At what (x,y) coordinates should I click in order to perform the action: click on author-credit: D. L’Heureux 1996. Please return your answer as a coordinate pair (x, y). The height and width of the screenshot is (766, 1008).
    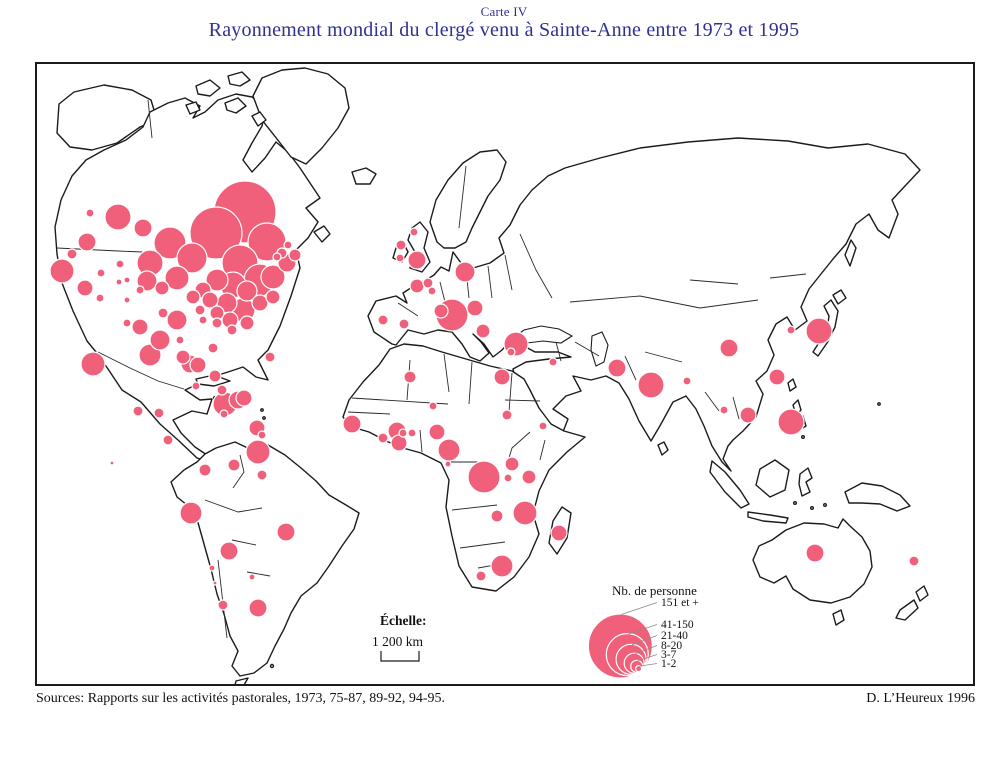
    Looking at the image, I should click on (920, 698).